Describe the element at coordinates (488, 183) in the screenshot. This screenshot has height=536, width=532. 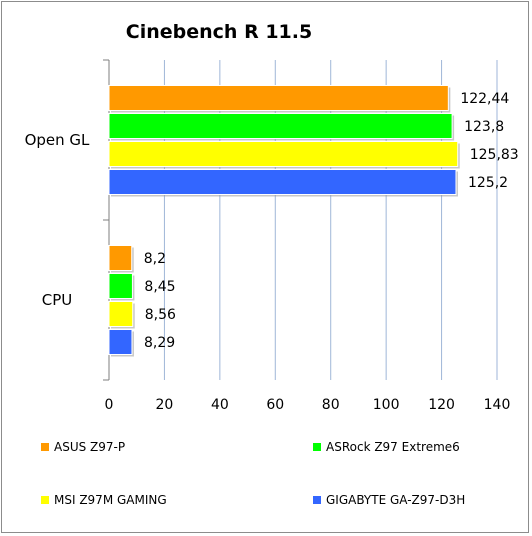
I see `data-label: 125,2` at that location.